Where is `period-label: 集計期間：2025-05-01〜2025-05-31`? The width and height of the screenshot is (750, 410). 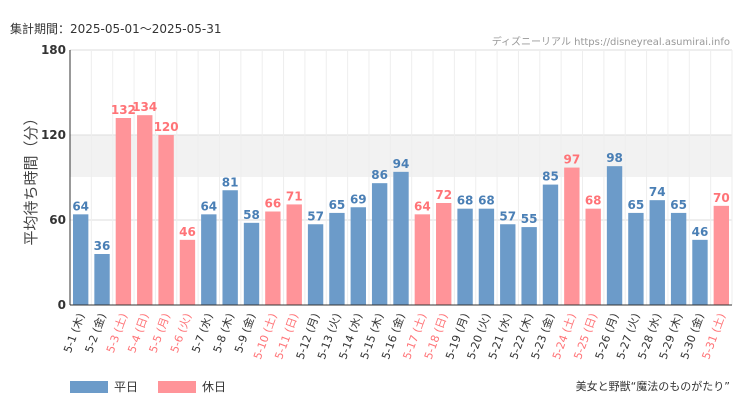
period-label: 集計期間：2025-05-01〜2025-05-31 is located at coordinates (116, 29).